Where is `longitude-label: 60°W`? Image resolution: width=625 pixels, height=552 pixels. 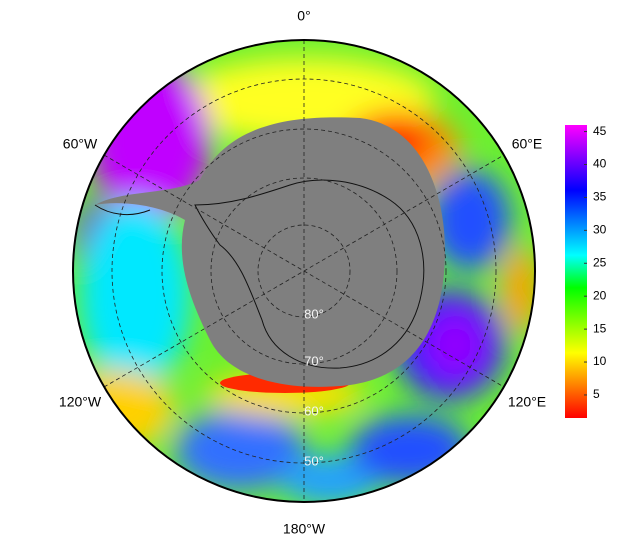 longitude-label: 60°W is located at coordinates (80, 144).